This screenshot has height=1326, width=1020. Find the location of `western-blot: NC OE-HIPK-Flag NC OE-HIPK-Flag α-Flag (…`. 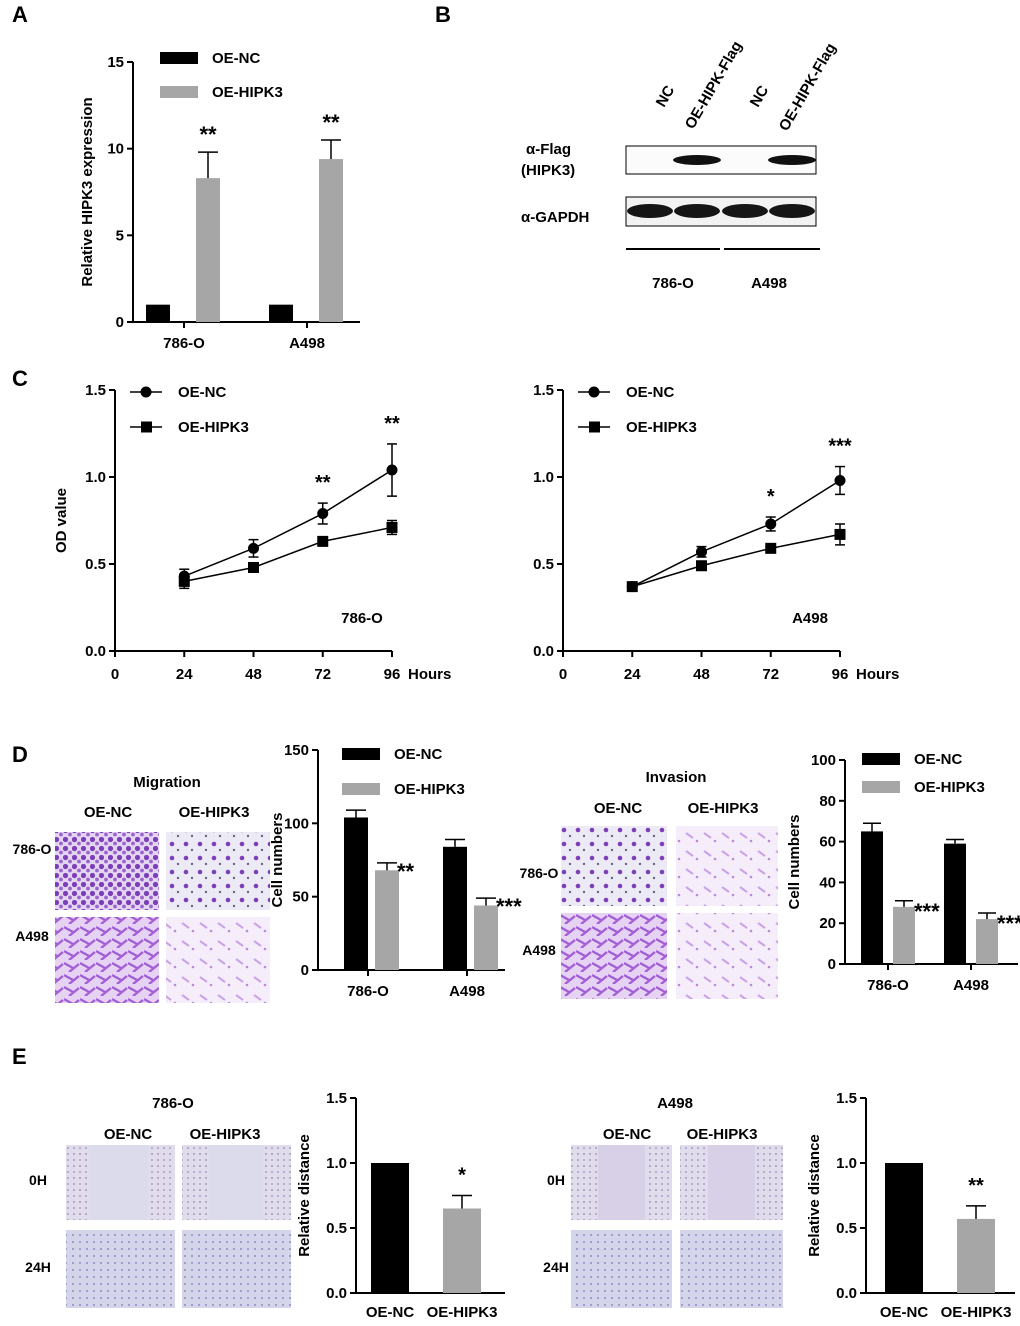

western-blot: NC OE-HIPK-Flag NC OE-HIPK-Flag α-Flag (… is located at coordinates (680, 165).